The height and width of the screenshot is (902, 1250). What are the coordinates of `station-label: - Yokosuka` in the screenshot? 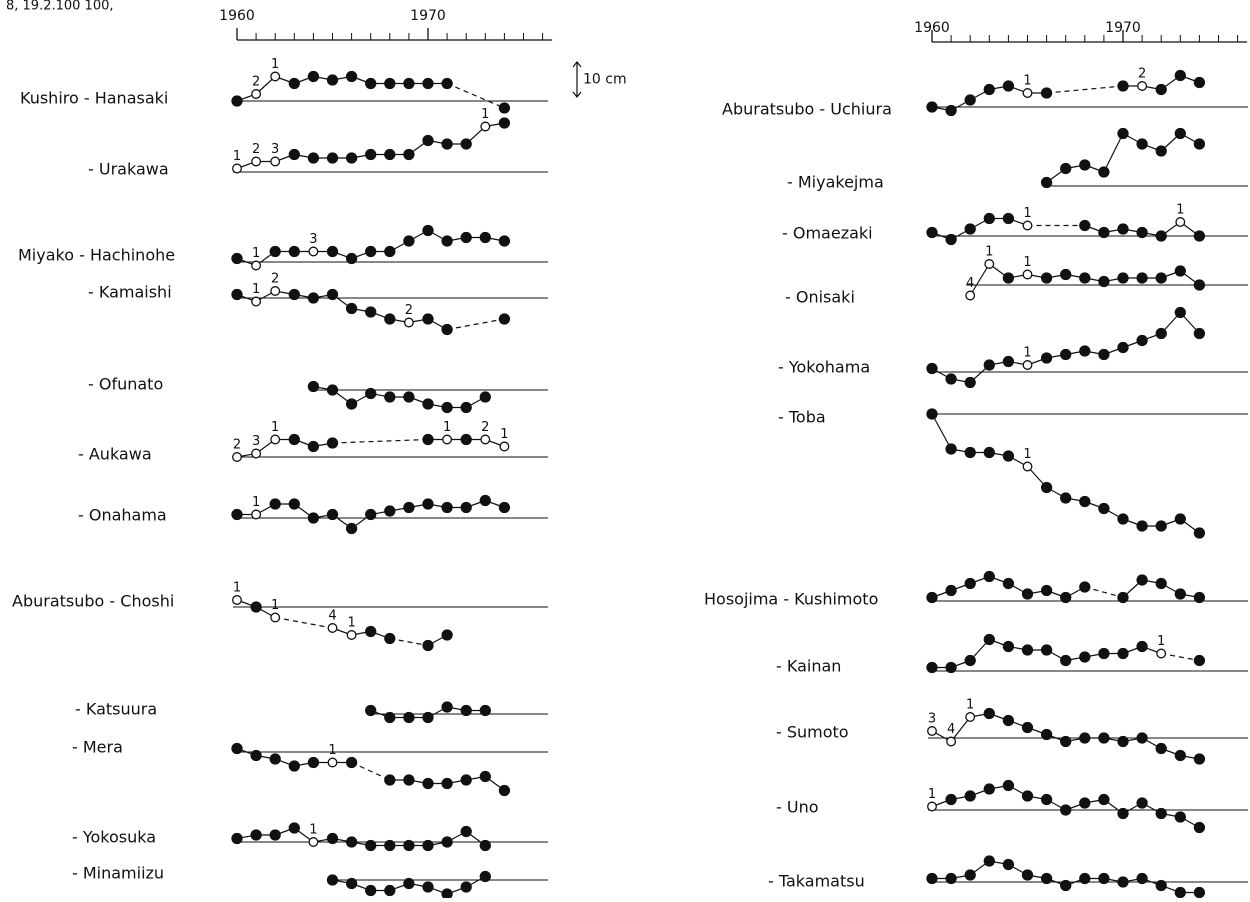 It's located at (114, 837).